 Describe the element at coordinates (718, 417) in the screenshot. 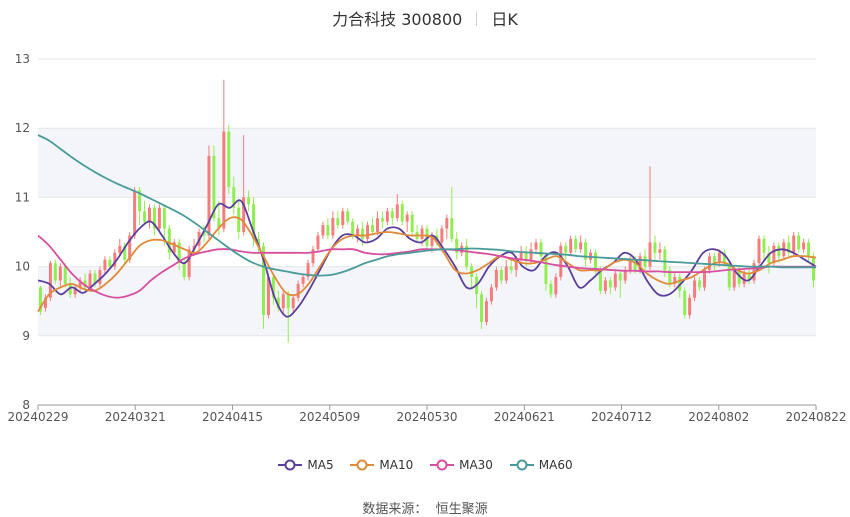

I see `x-tick-label: 20240802` at that location.